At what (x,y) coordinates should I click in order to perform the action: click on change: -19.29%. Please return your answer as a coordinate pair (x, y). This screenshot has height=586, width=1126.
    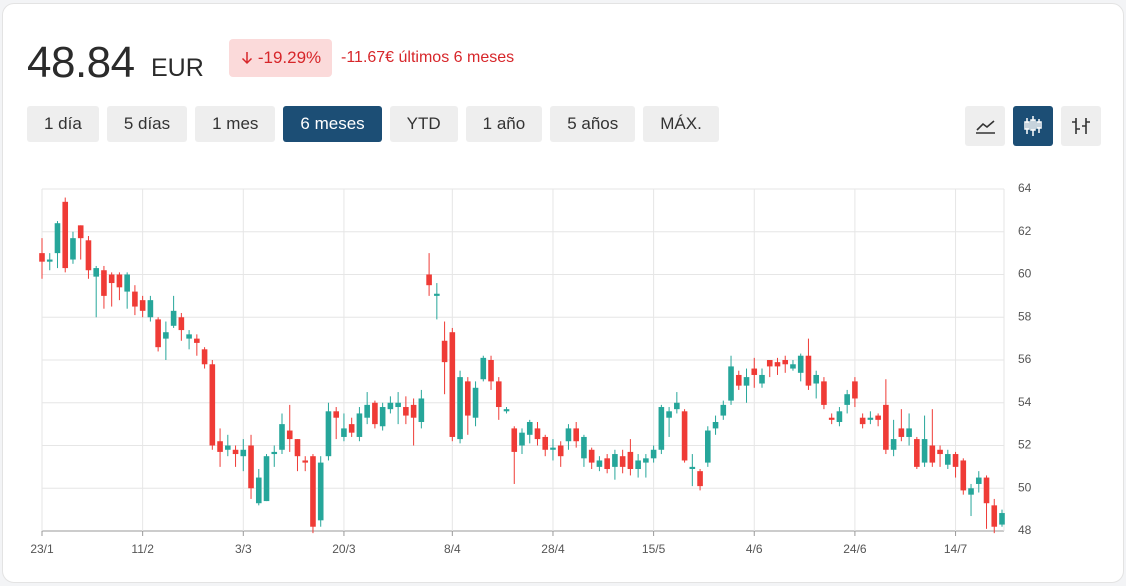
    Looking at the image, I should click on (289, 57).